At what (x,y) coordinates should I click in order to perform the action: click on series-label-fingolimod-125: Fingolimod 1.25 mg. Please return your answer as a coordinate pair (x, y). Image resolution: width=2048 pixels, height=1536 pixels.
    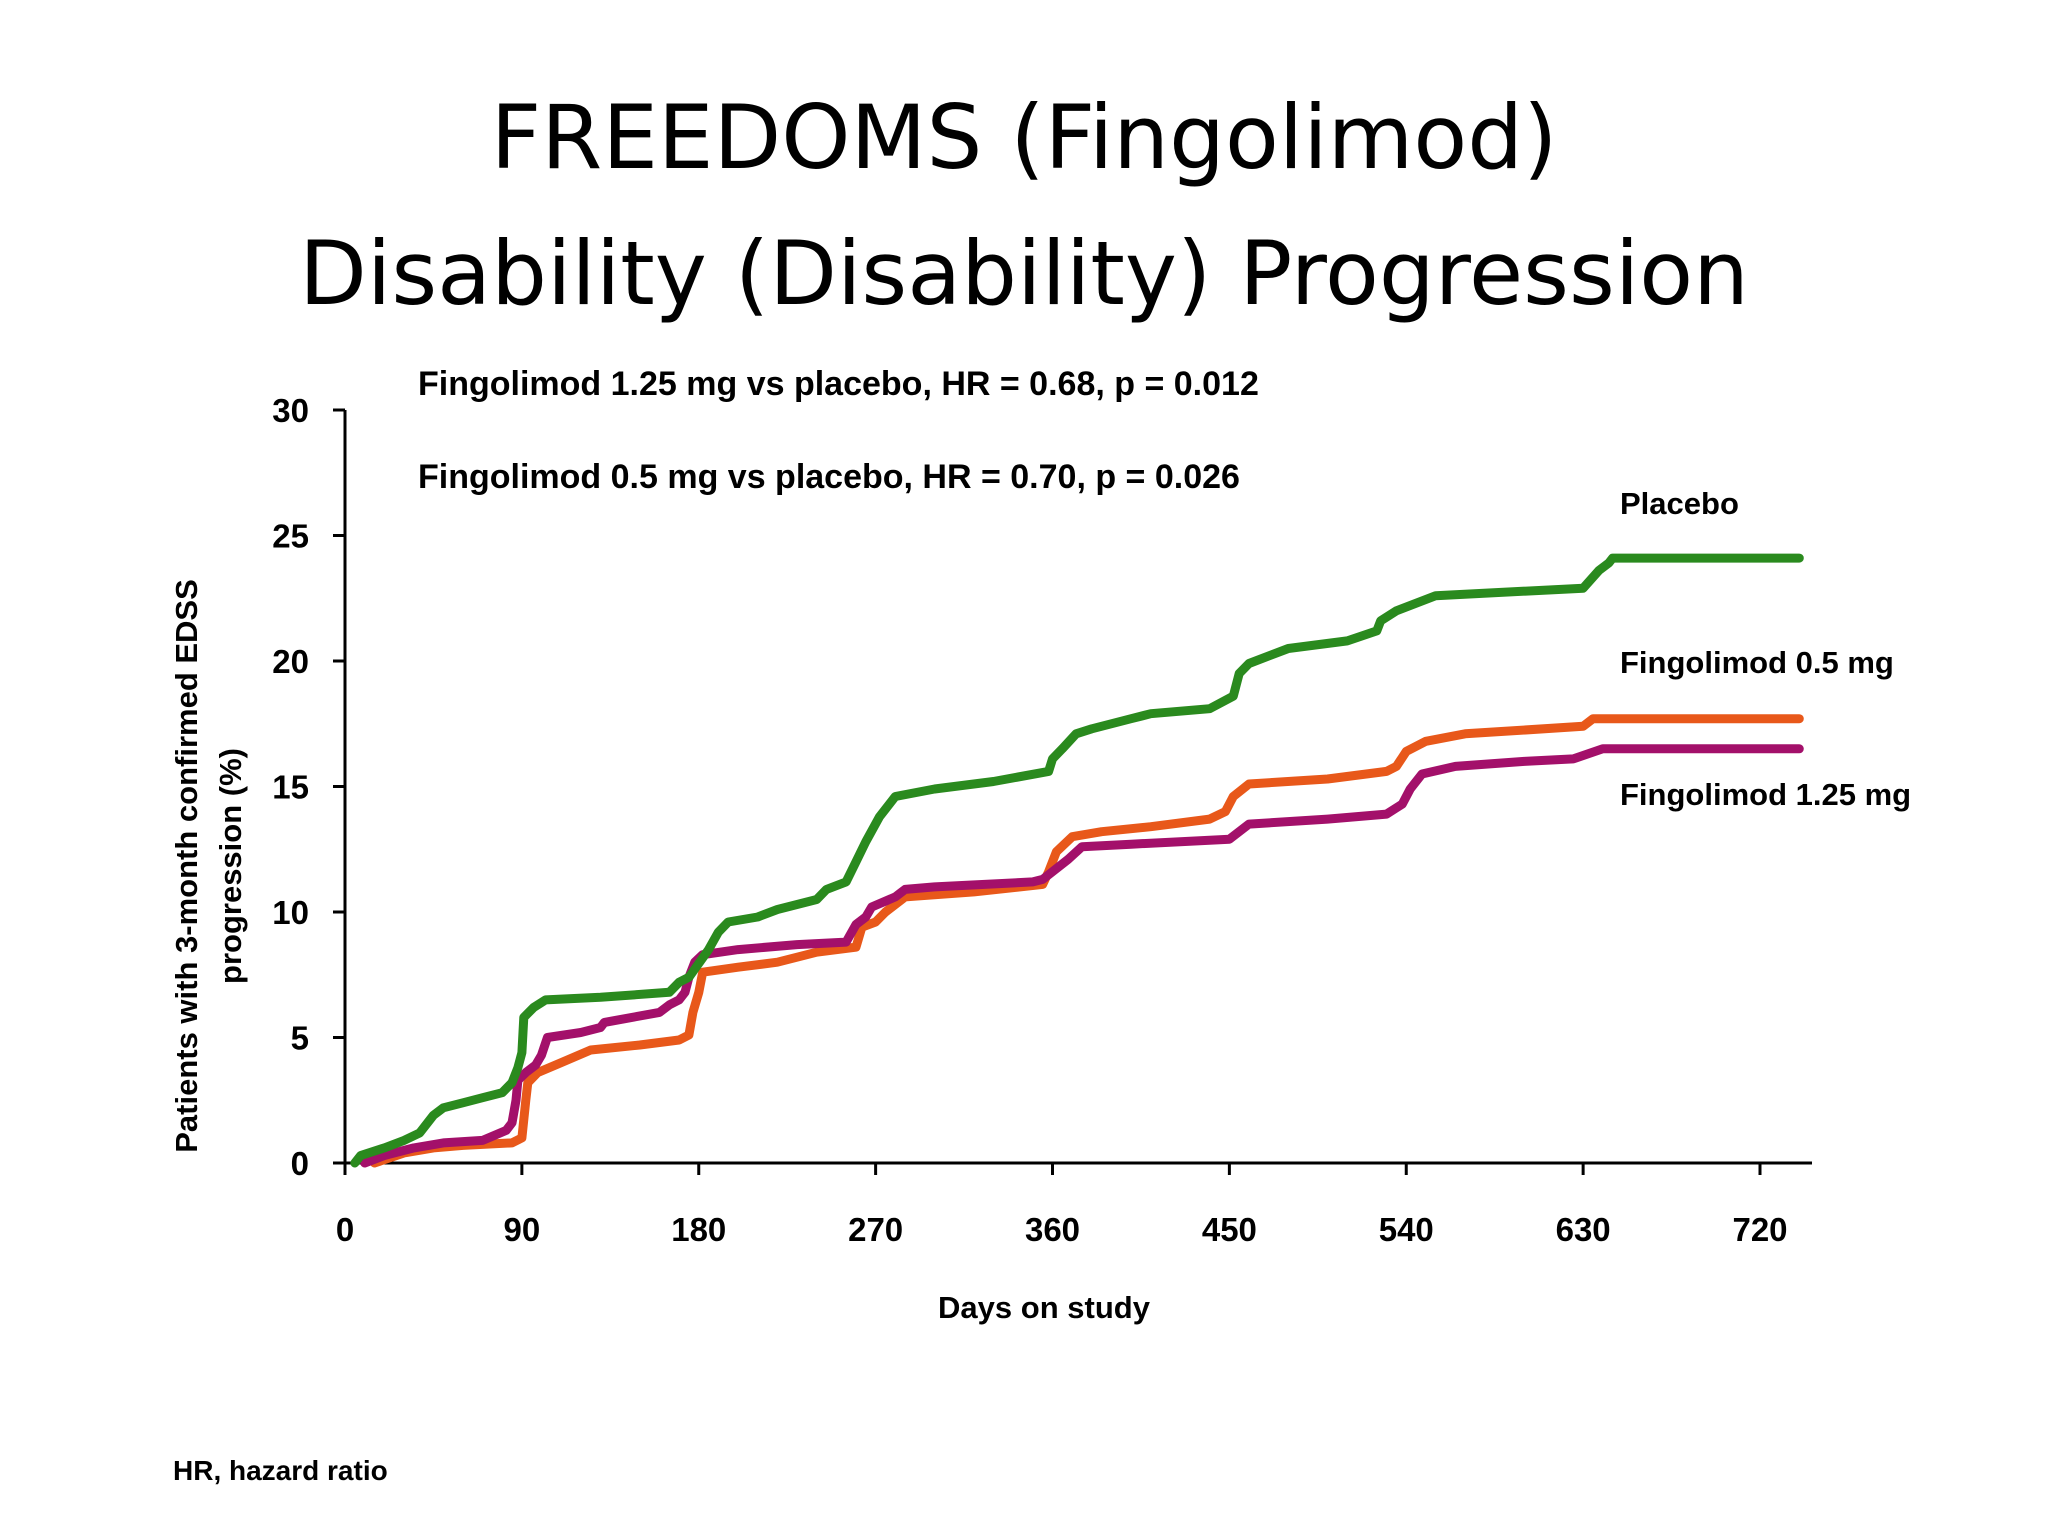
    Looking at the image, I should click on (1765, 794).